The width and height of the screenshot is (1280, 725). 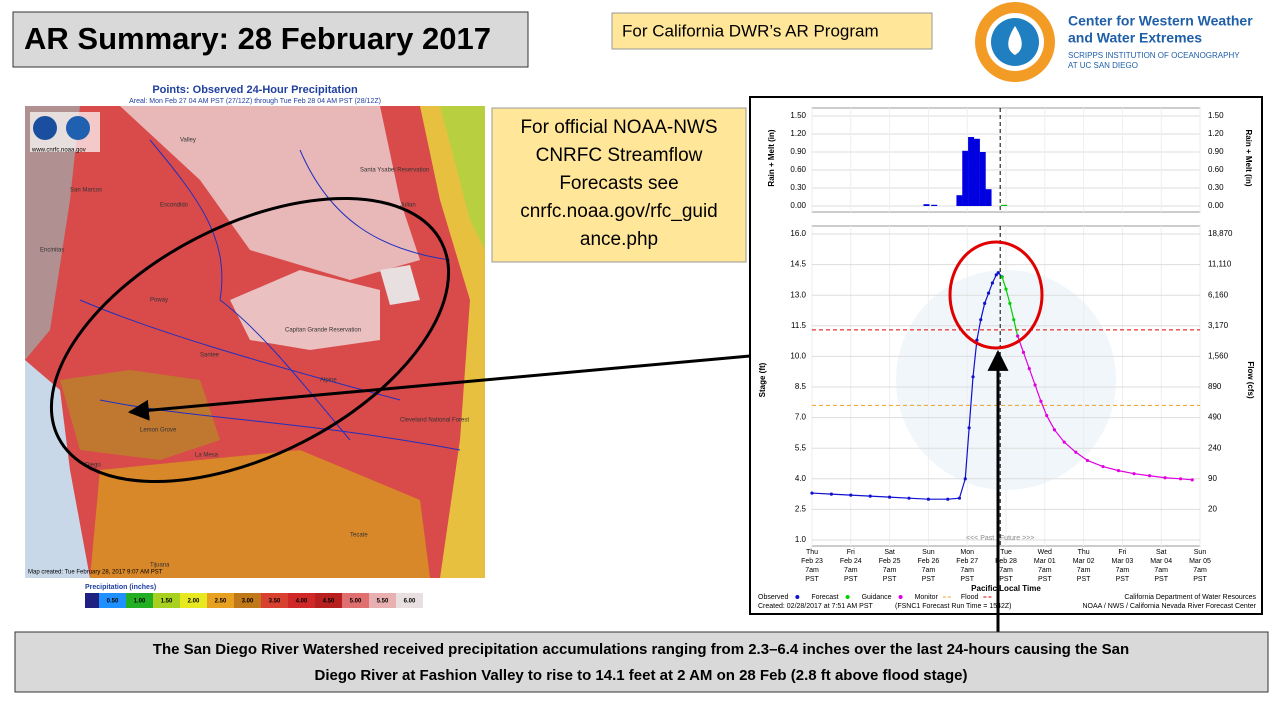 What do you see at coordinates (140, 602) in the screenshot?
I see `legend-label: 1.00` at bounding box center [140, 602].